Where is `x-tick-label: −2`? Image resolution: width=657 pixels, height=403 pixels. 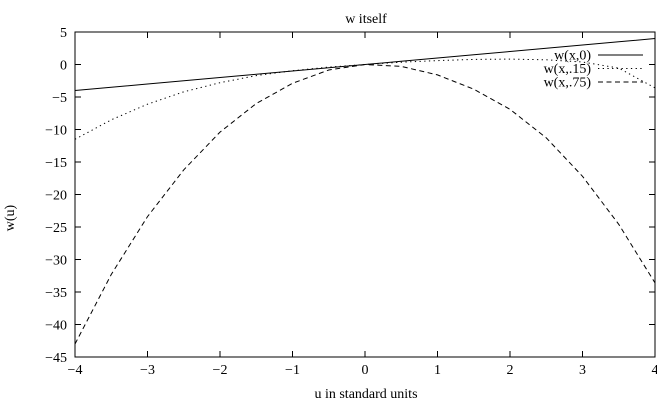
x-tick-label: −2 is located at coordinates (220, 370).